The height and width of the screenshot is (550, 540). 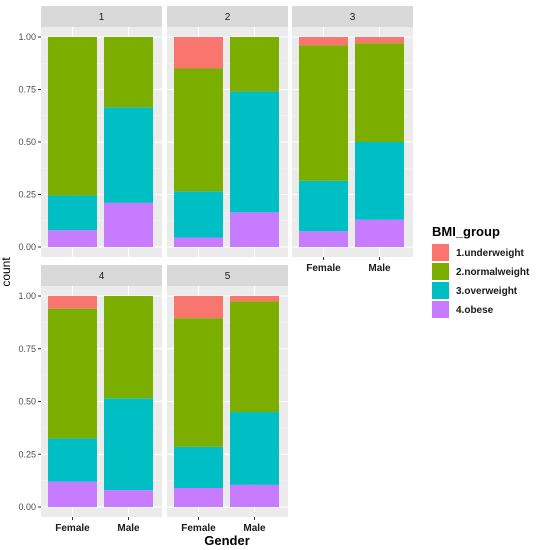 What do you see at coordinates (475, 310) in the screenshot?
I see `legend-label: 4.obese` at bounding box center [475, 310].